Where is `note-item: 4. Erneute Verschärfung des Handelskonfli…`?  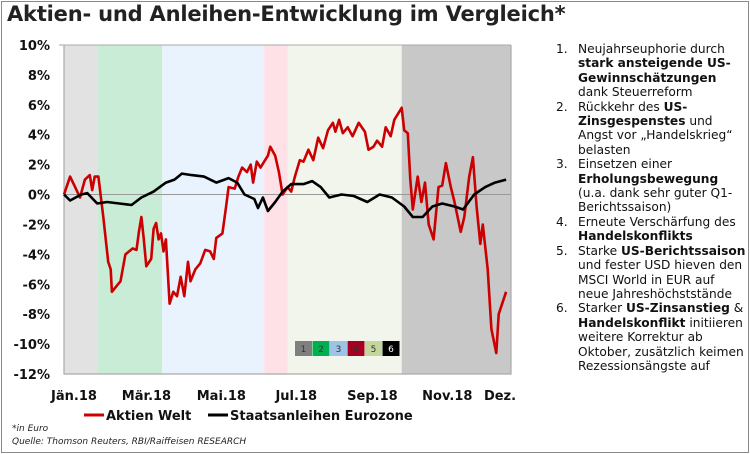 note-item: 4. Erneute Verschärfung des Handelskonfli… is located at coordinates (650, 229).